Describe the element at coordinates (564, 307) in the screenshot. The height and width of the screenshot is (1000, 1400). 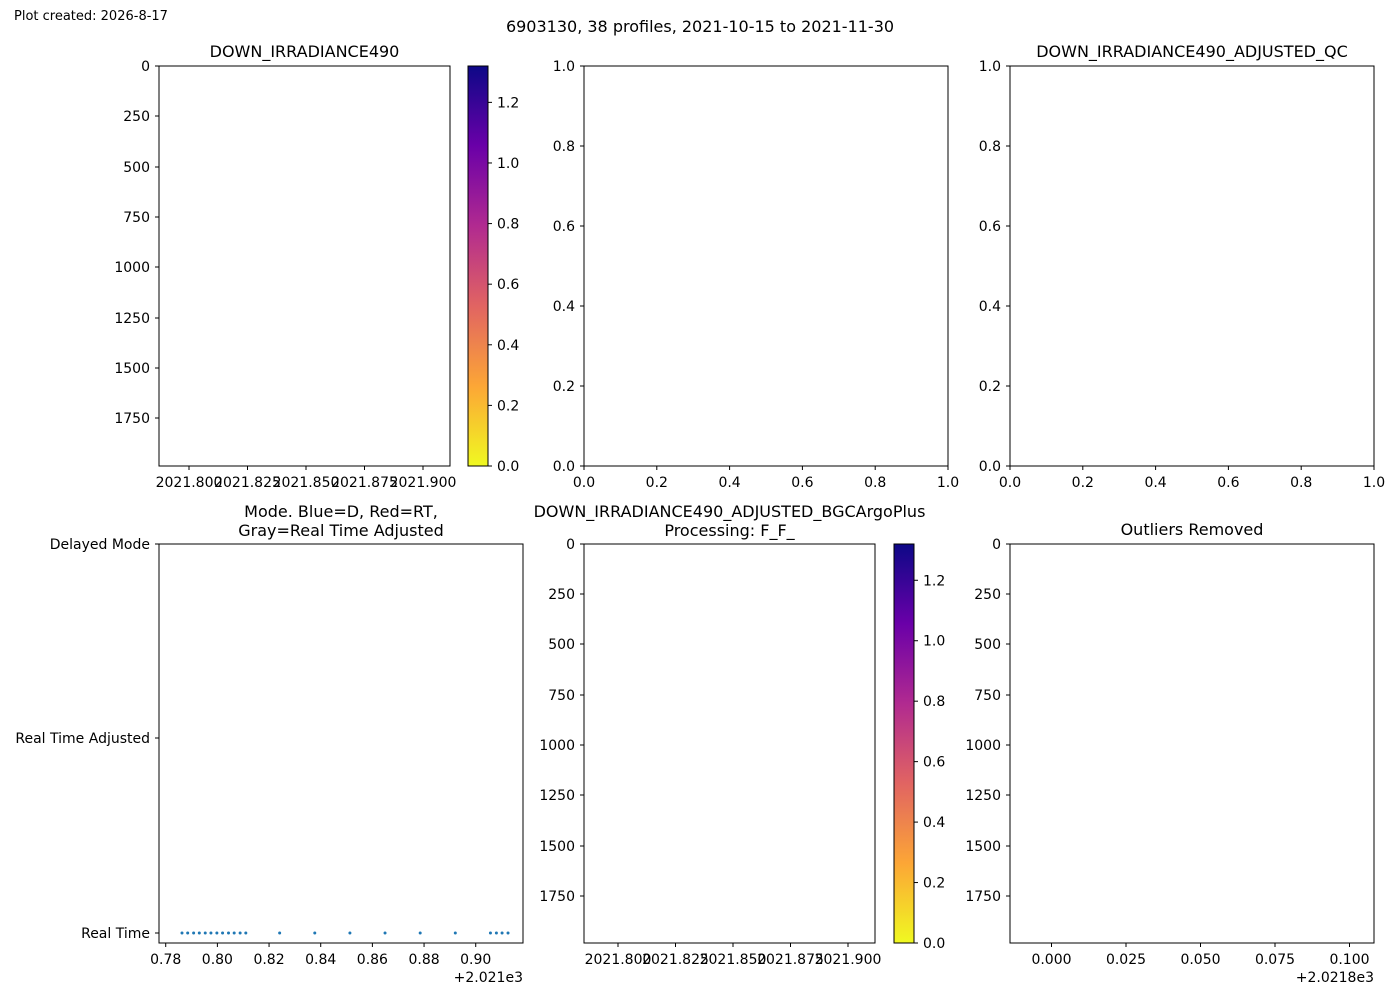
I see `p2-y-tick-label: 0.4` at that location.